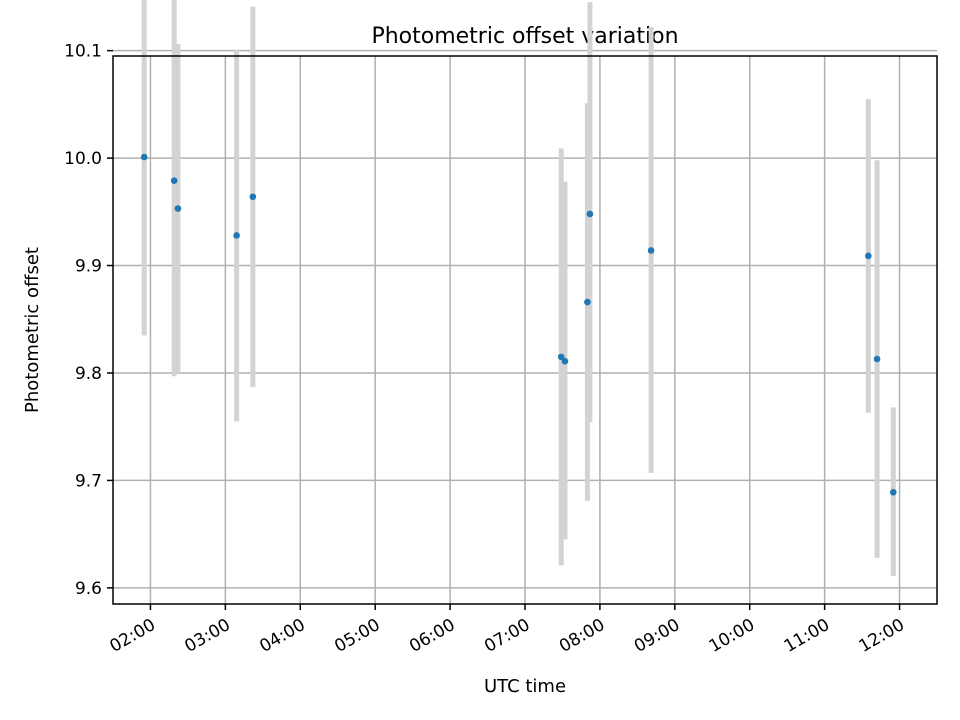 This screenshot has width=960, height=720. Describe the element at coordinates (88, 267) in the screenshot. I see `y-tick-label: 9.9` at that location.